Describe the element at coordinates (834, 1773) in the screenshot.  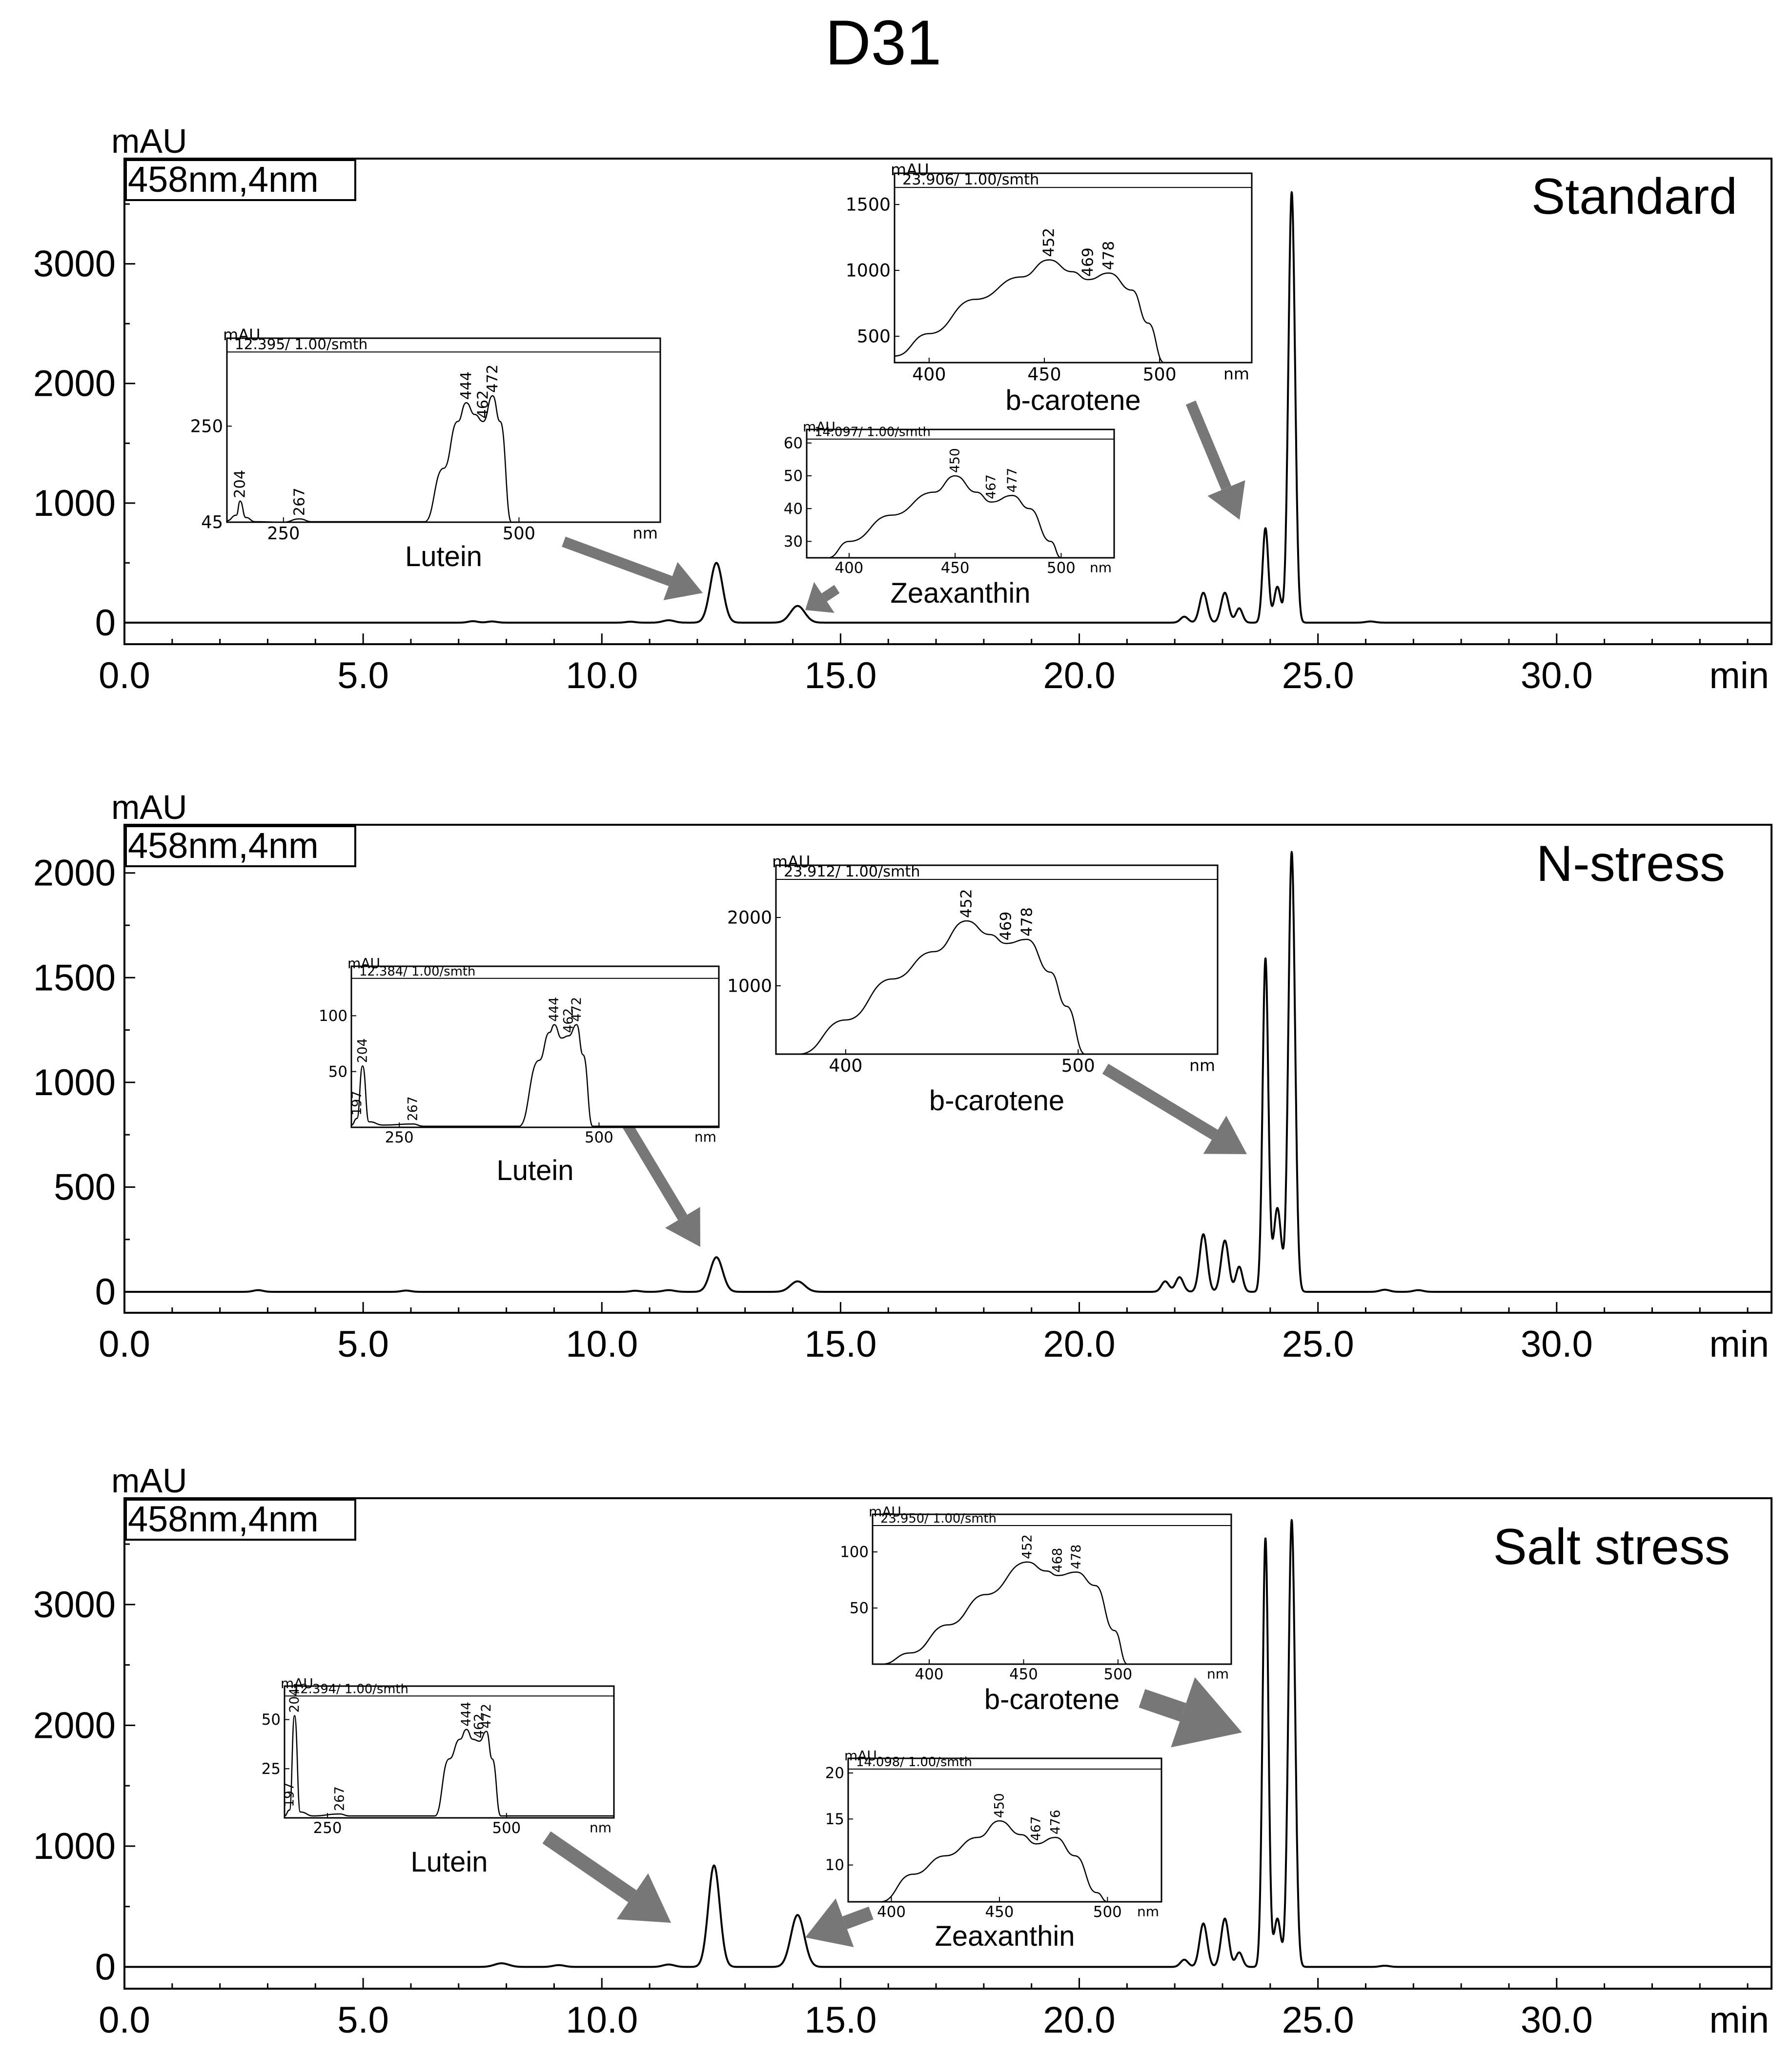
I see `inset-y-tick-label: 20` at that location.